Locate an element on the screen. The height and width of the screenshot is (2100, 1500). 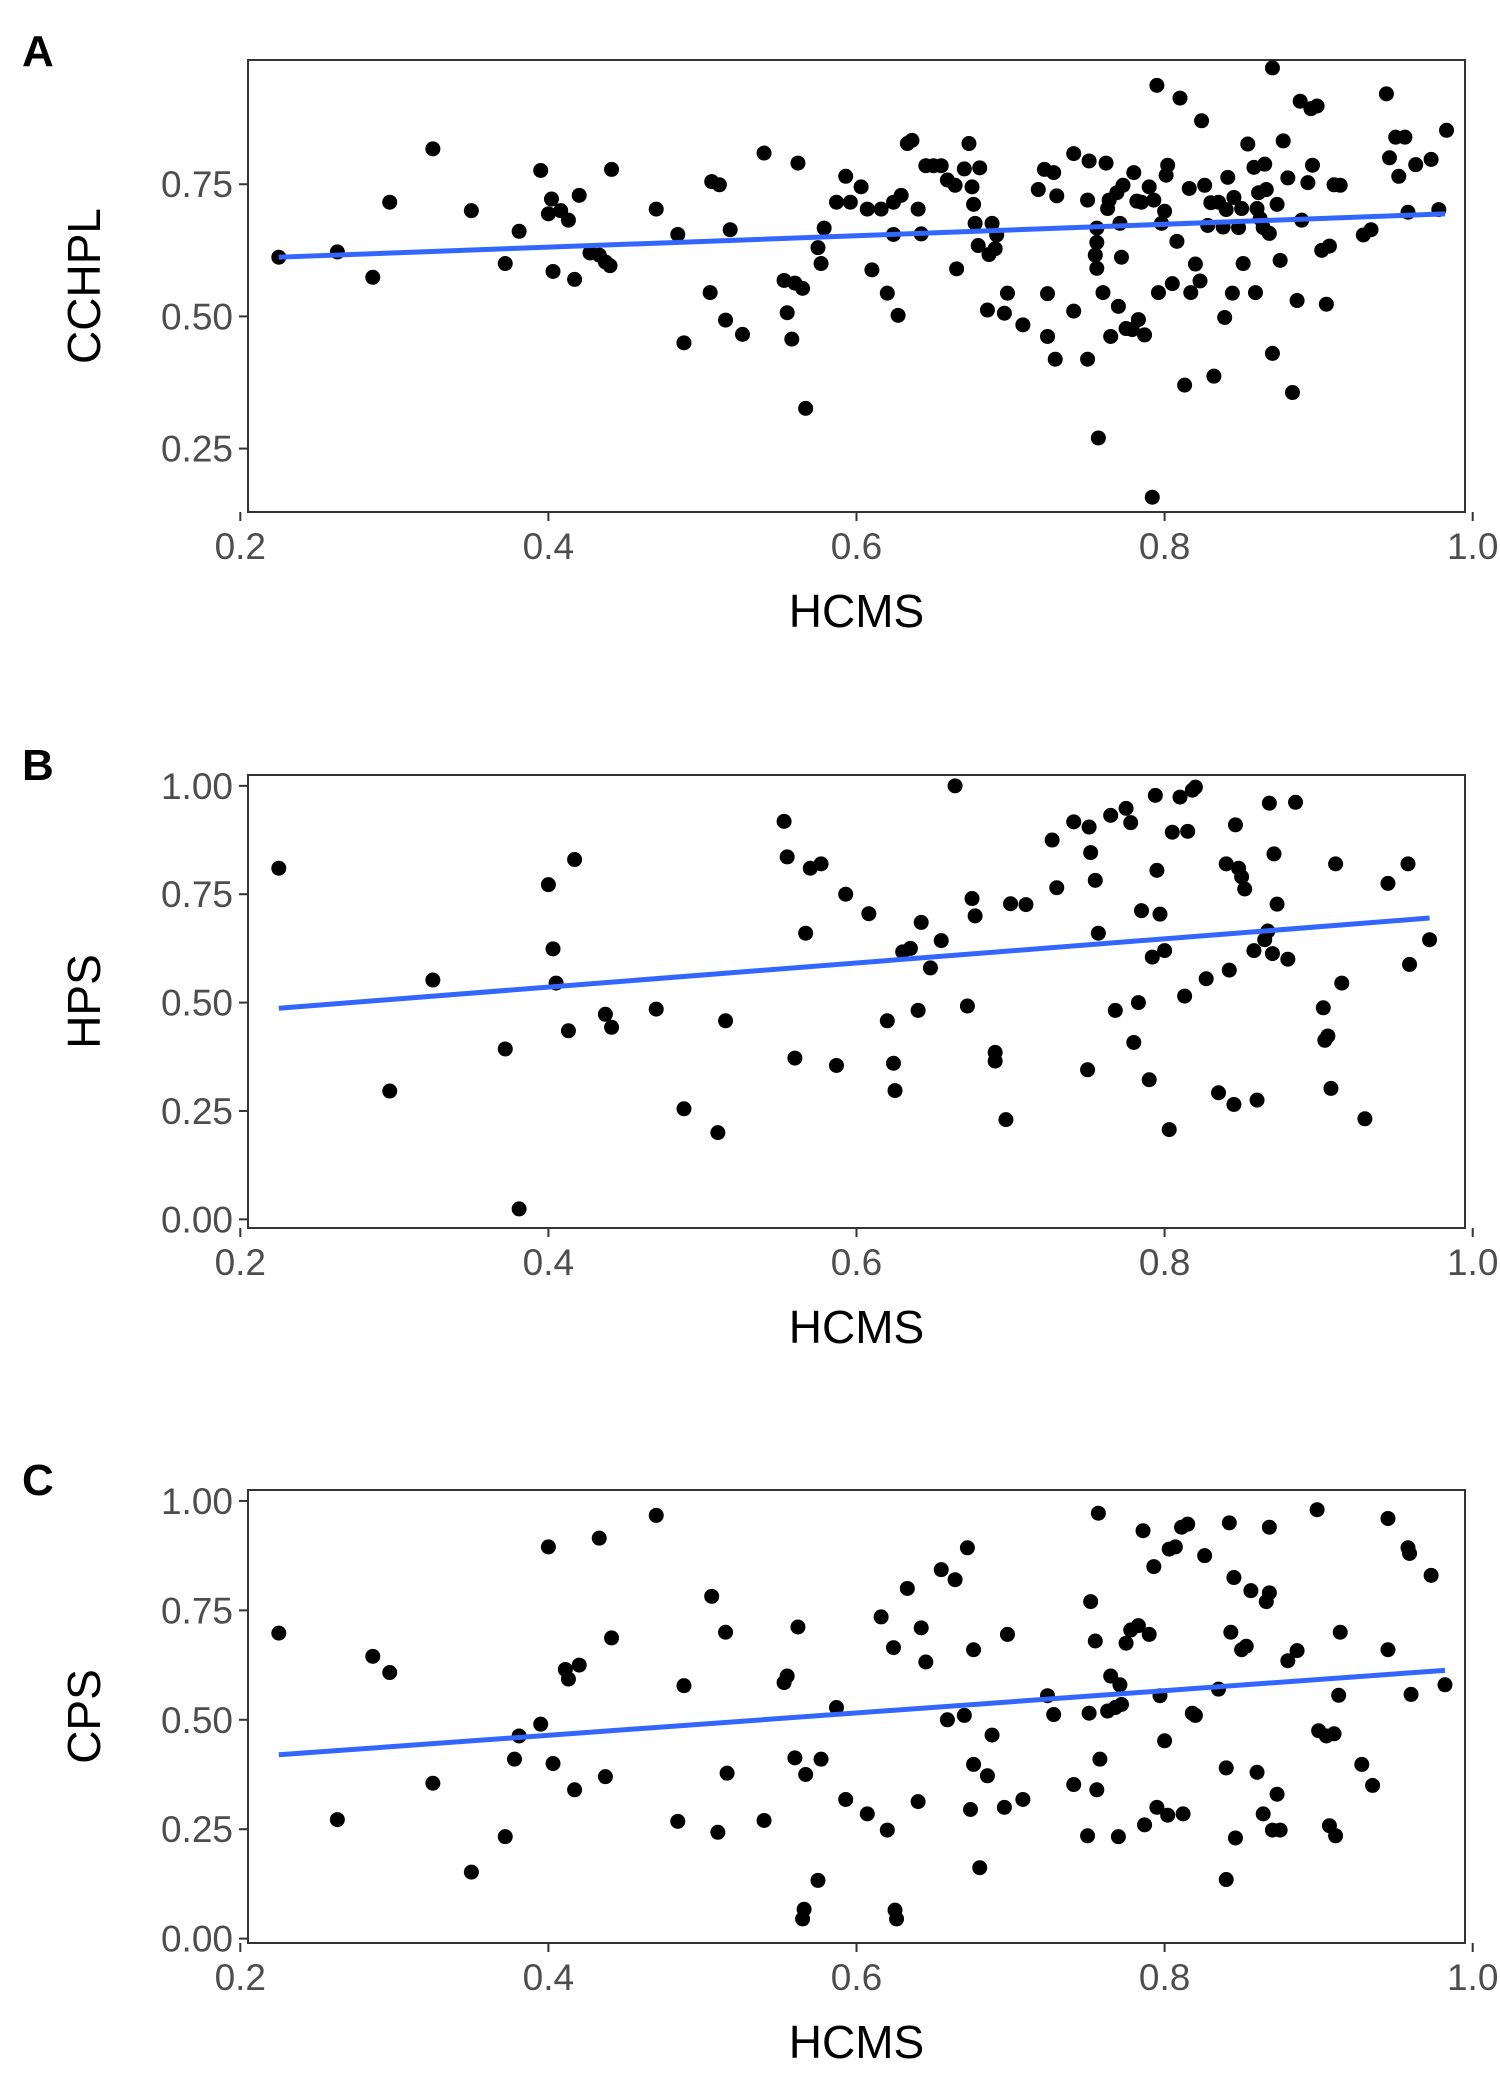
y-tick-label: 1.00 is located at coordinates (197, 1501).